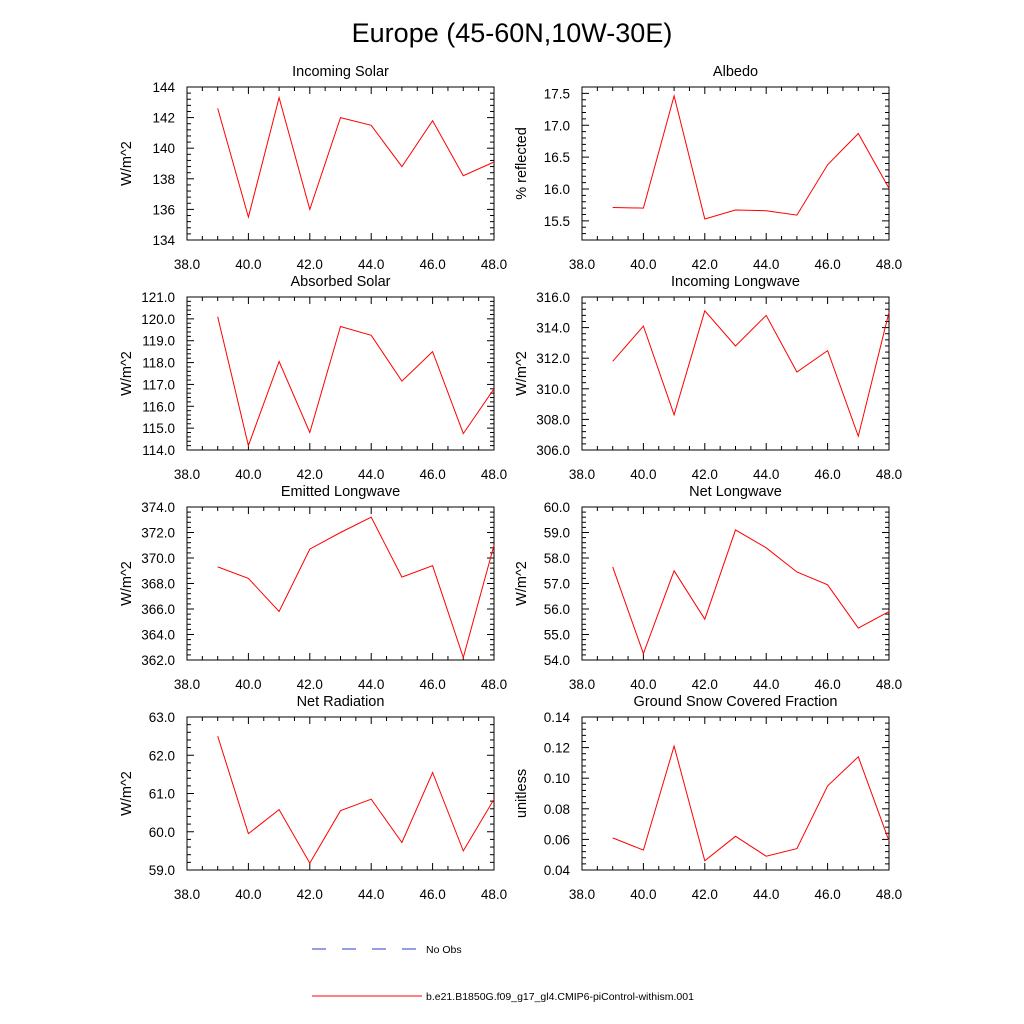 The height and width of the screenshot is (1024, 1024). I want to click on panel-title: Incoming Longwave, so click(735, 282).